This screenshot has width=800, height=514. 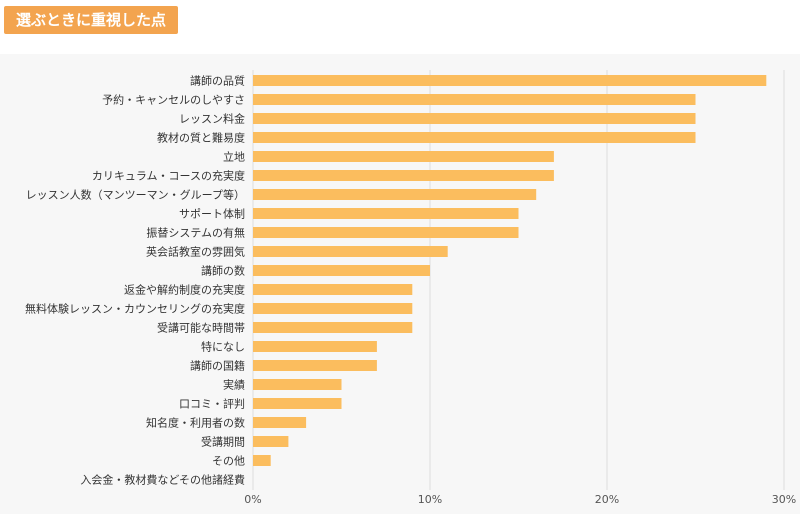 I want to click on category-label-3: 教材の質と難易度, so click(x=201, y=138).